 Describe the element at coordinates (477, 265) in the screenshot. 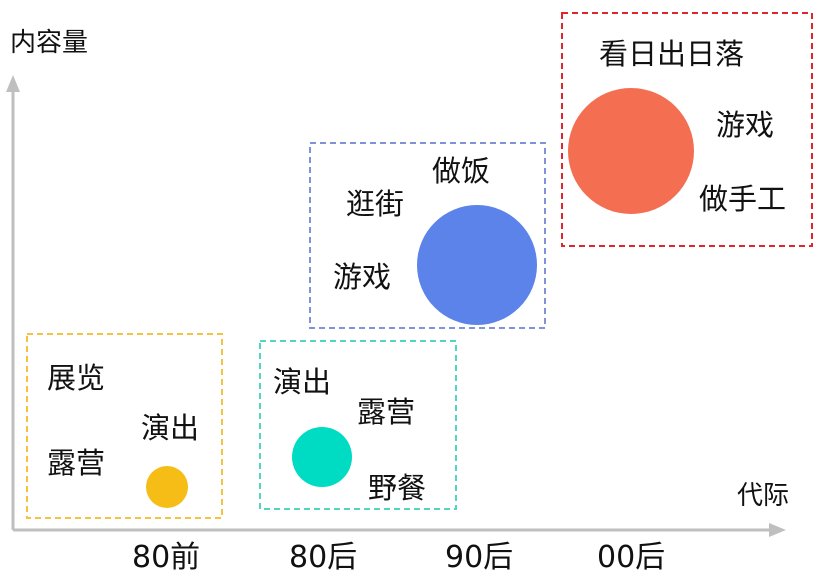

I see `bubble-90-after` at that location.